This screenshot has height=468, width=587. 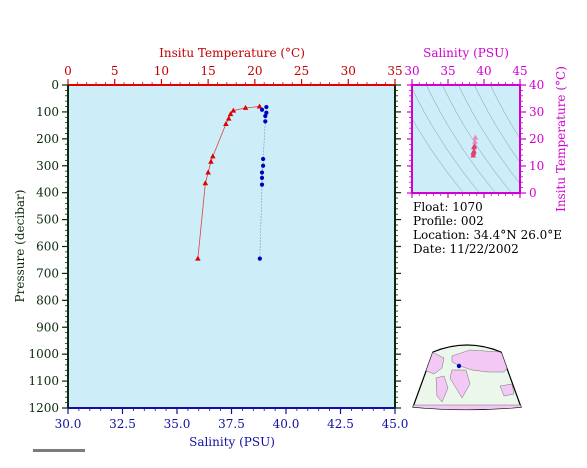 What do you see at coordinates (487, 235) in the screenshot?
I see `float-location: Location: 34.4°N 26.0°E` at bounding box center [487, 235].